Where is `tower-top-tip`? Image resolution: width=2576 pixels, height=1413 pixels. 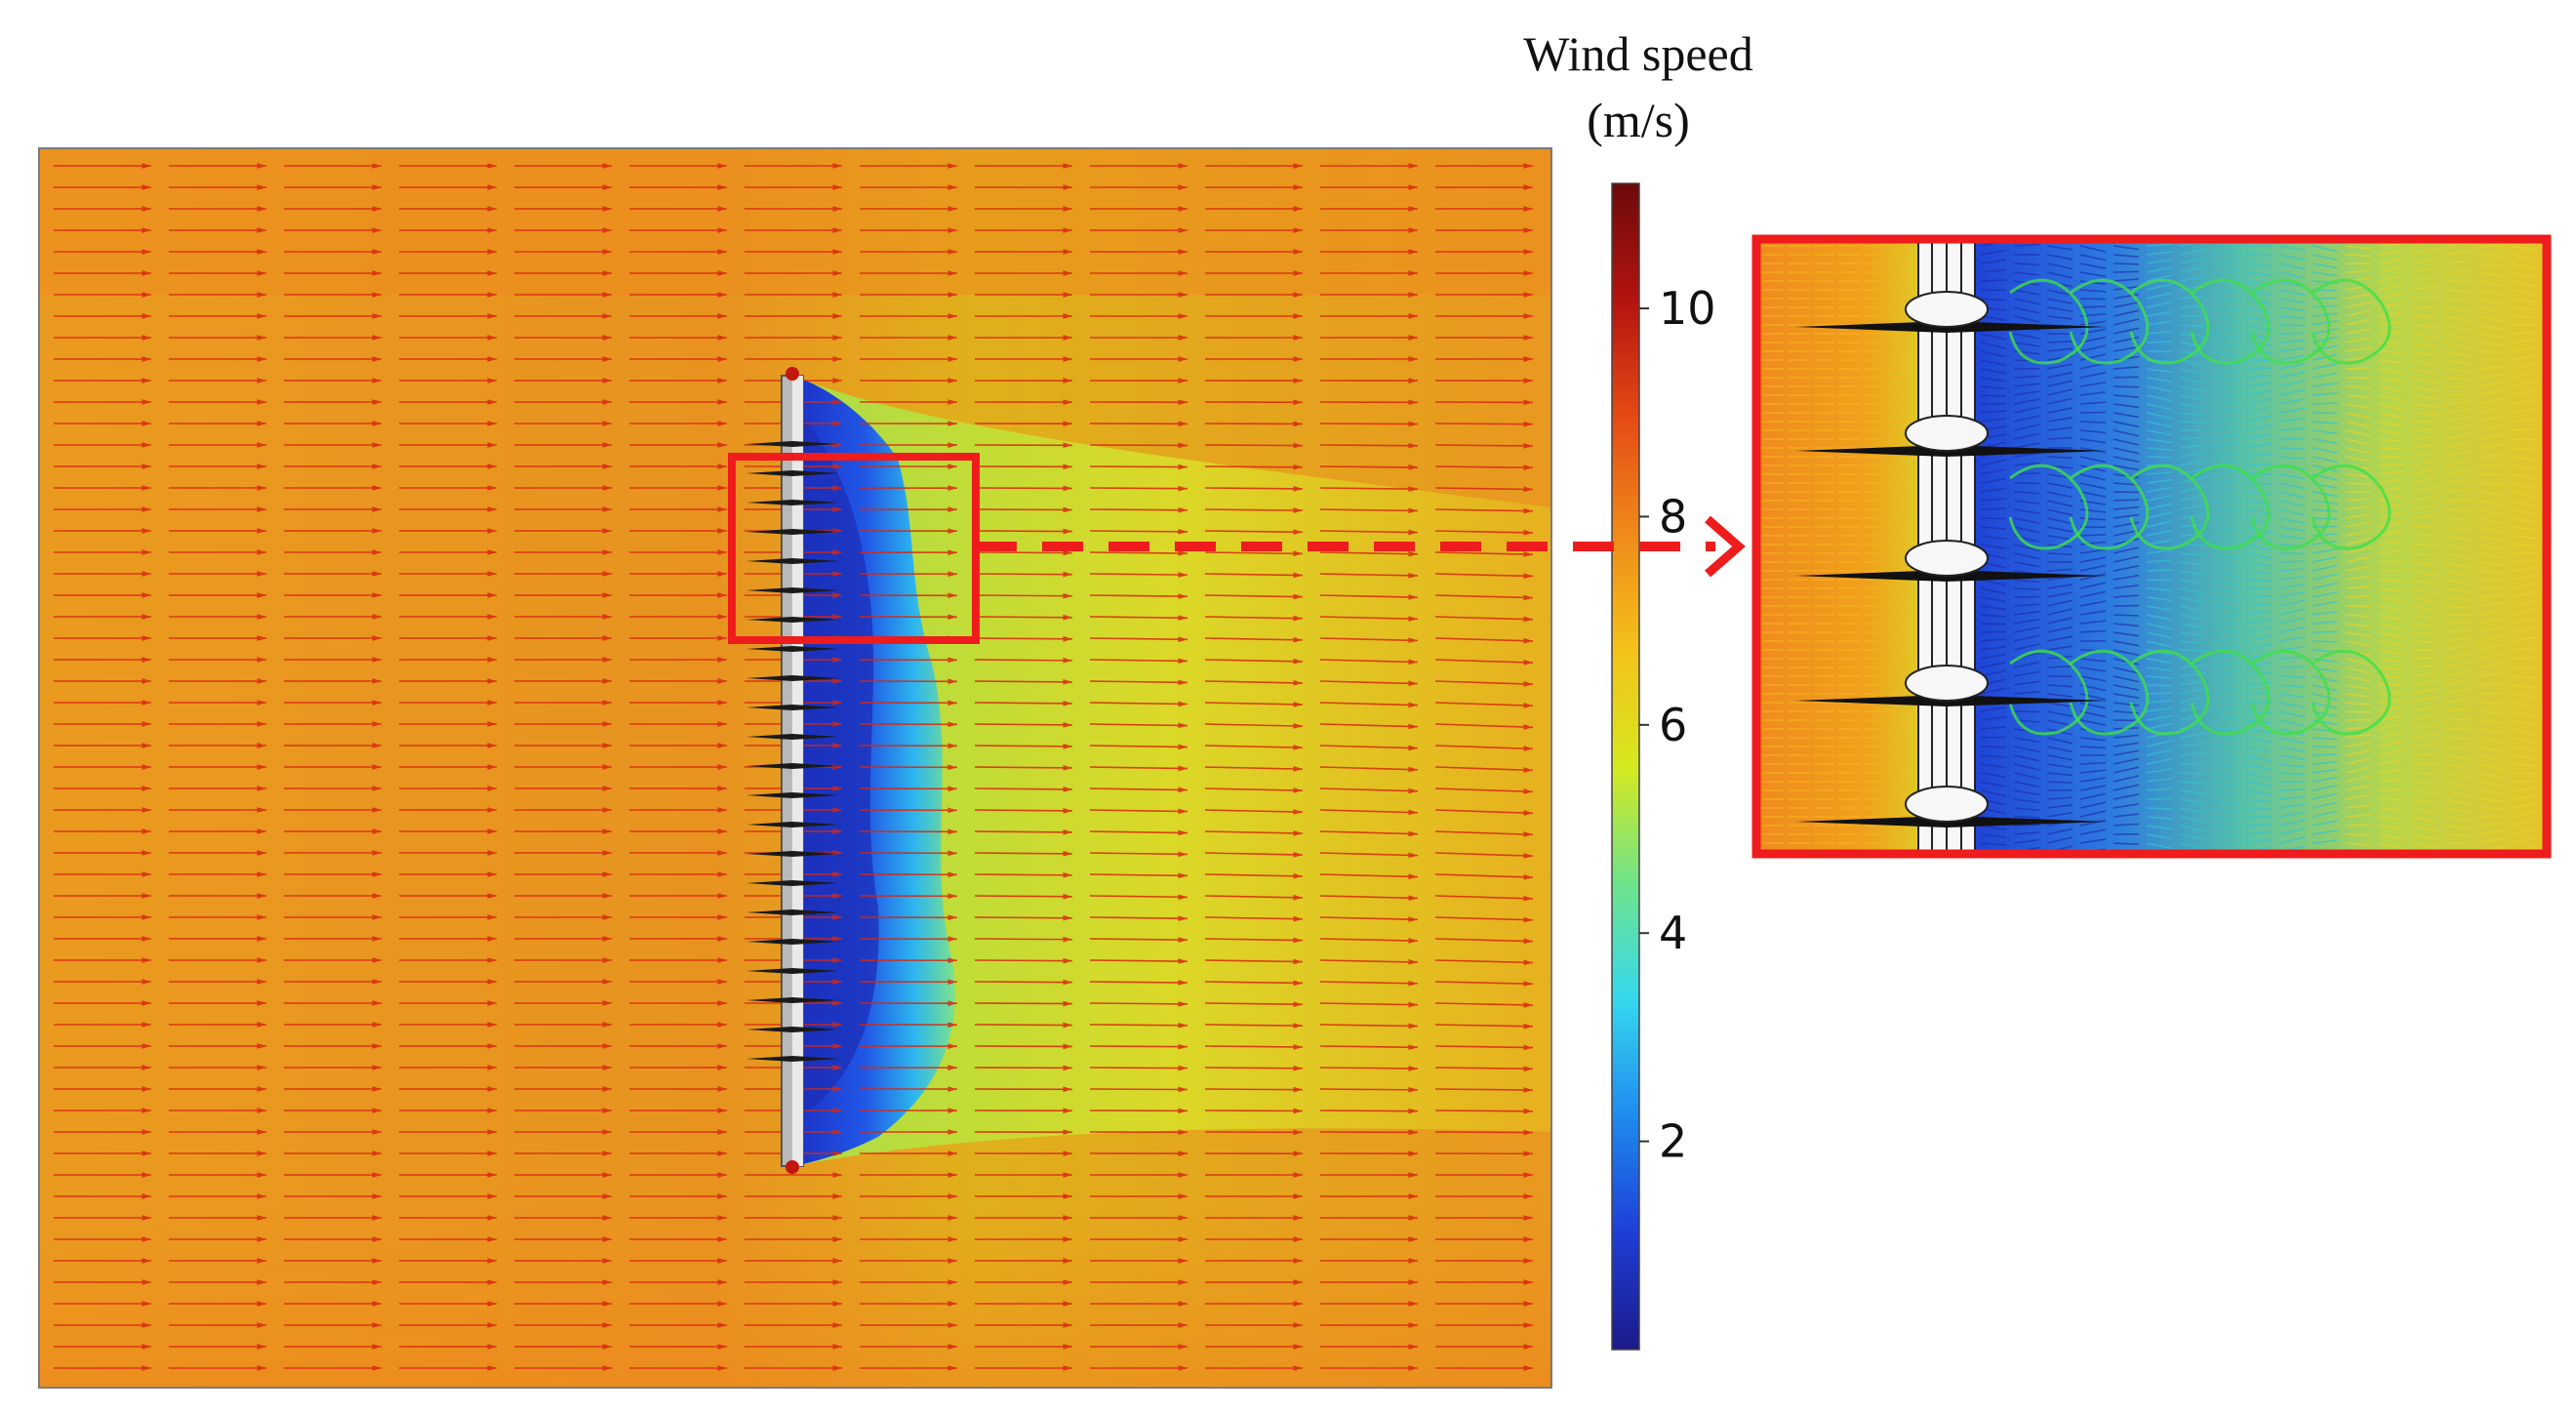
tower-top-tip is located at coordinates (792, 374).